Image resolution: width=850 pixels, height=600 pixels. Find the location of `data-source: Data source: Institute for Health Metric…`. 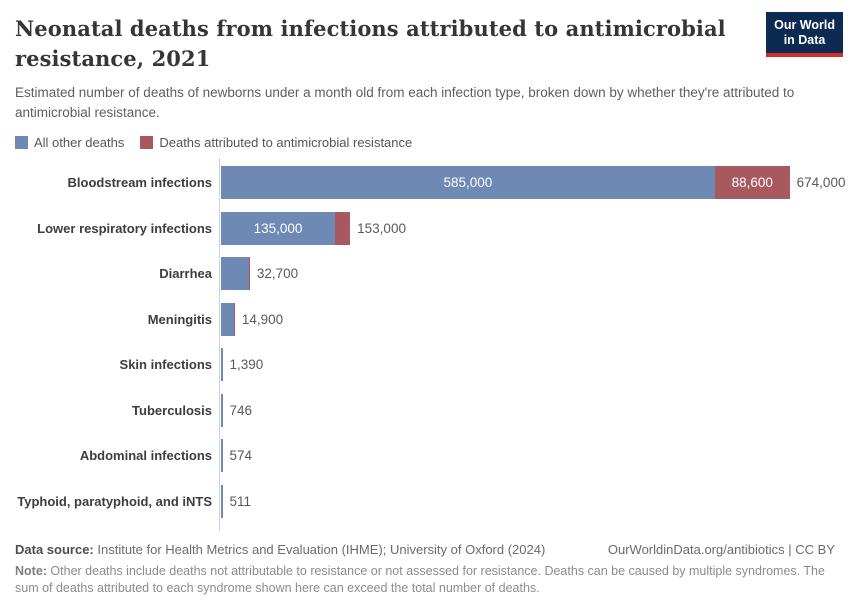

data-source: Data source: Institute for Health Metric… is located at coordinates (280, 550).